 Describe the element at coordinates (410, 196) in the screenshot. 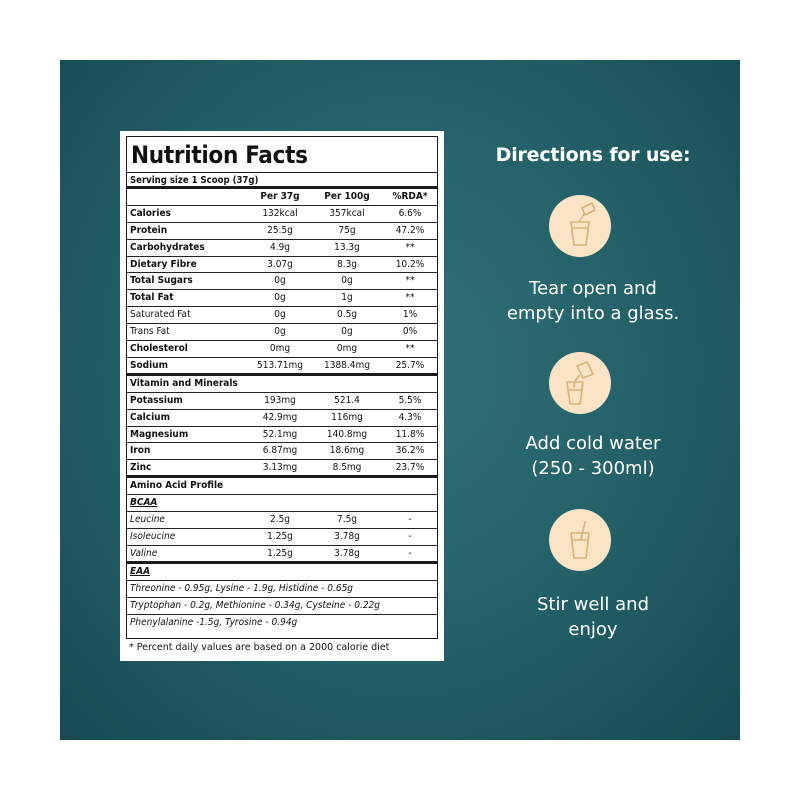

I see `header-rda: %RDA*` at that location.